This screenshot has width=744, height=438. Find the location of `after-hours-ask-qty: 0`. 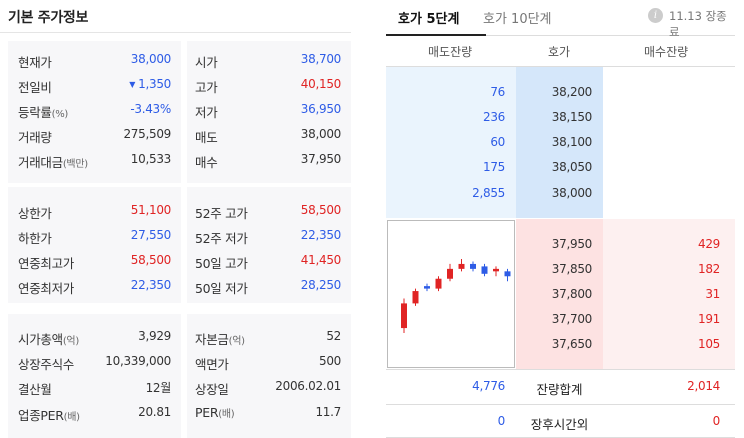

after-hours-ask-qty: 0 is located at coordinates (501, 421).